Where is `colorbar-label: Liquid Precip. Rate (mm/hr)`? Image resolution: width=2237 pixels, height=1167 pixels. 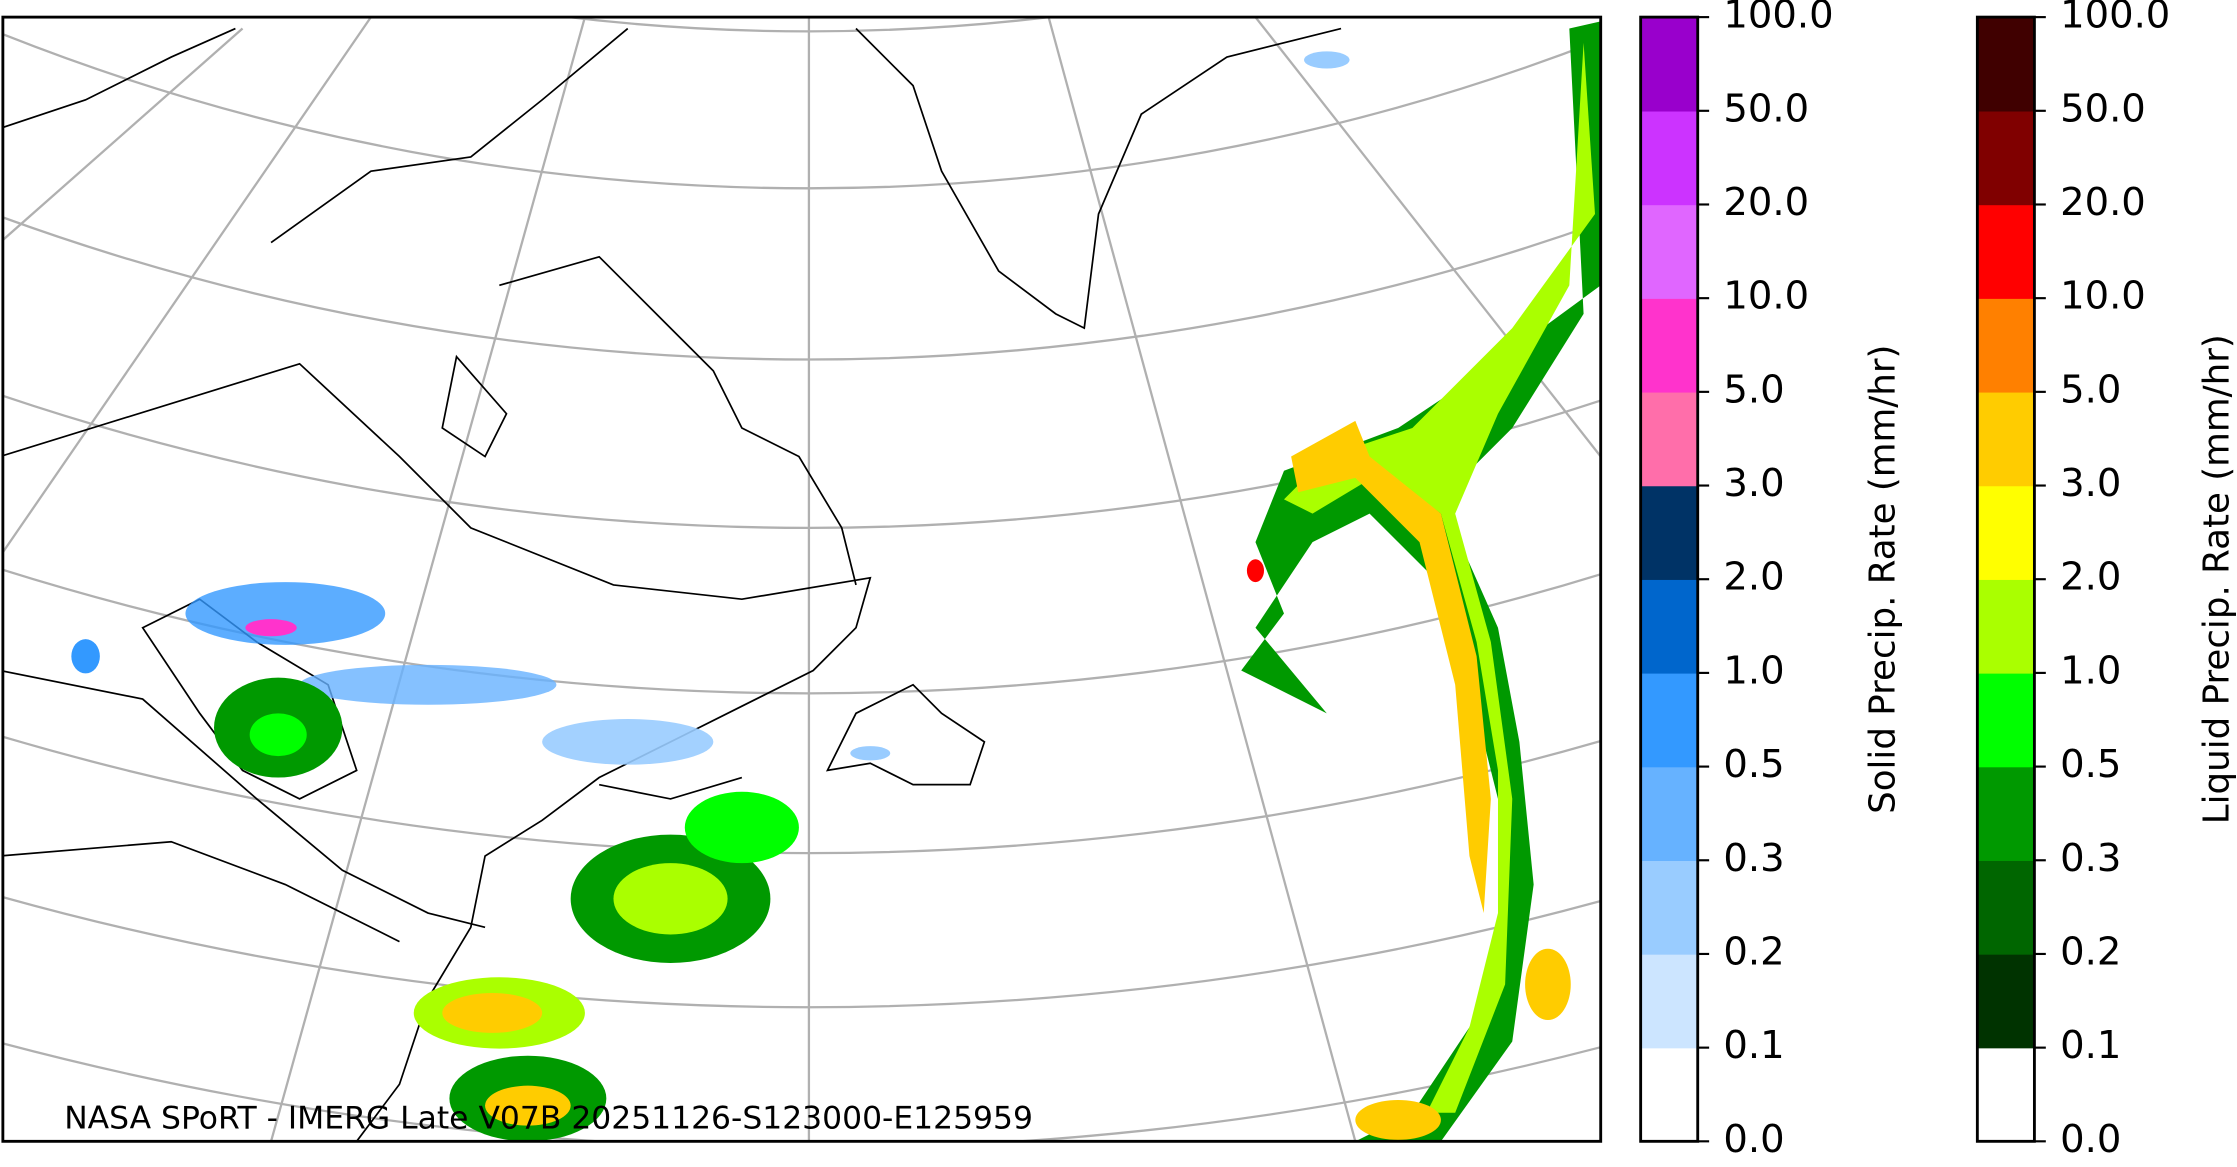
colorbar-label: Liquid Precip. Rate (mm/hr) is located at coordinates (2216, 579).